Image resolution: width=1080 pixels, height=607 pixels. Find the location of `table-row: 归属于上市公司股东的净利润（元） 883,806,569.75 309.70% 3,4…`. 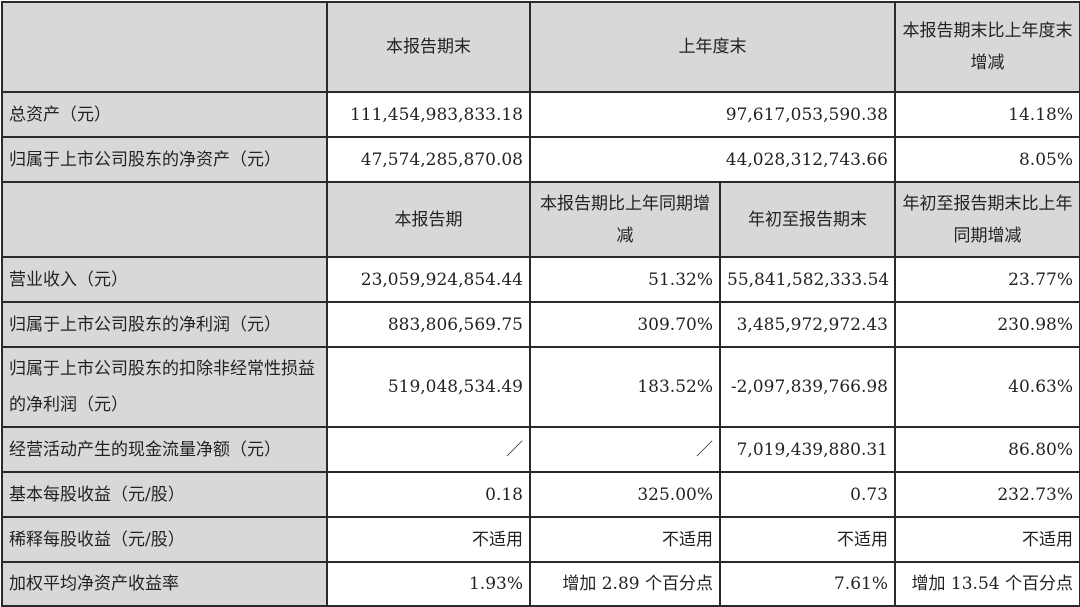

table-row: 归属于上市公司股东的净利润（元） 883,806,569.75 309.70% 3,4… is located at coordinates (540, 324).